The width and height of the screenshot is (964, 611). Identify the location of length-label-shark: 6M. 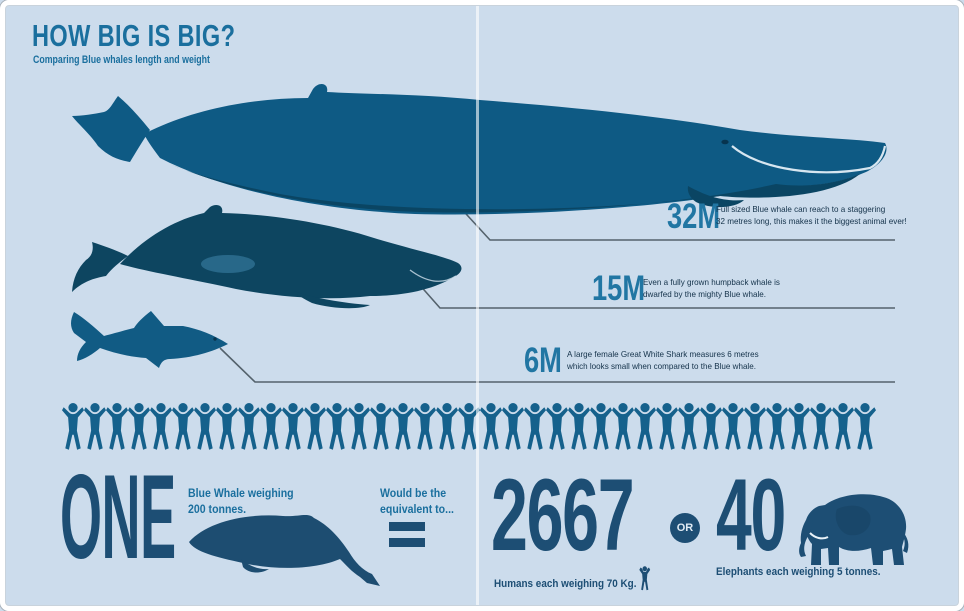
(543, 360).